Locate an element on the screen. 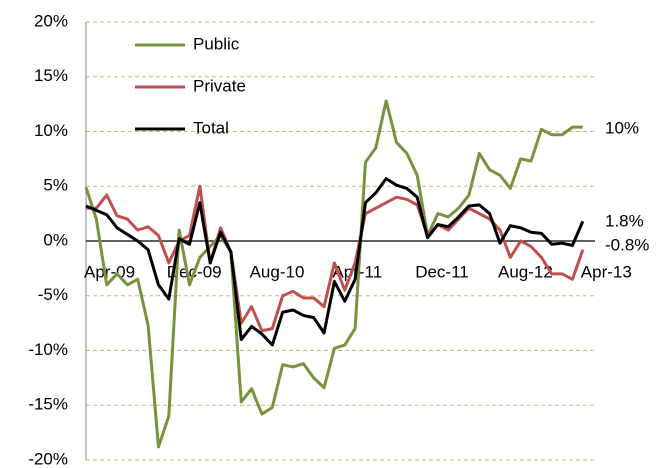 This screenshot has height=468, width=661. end-label: 10% is located at coordinates (622, 127).